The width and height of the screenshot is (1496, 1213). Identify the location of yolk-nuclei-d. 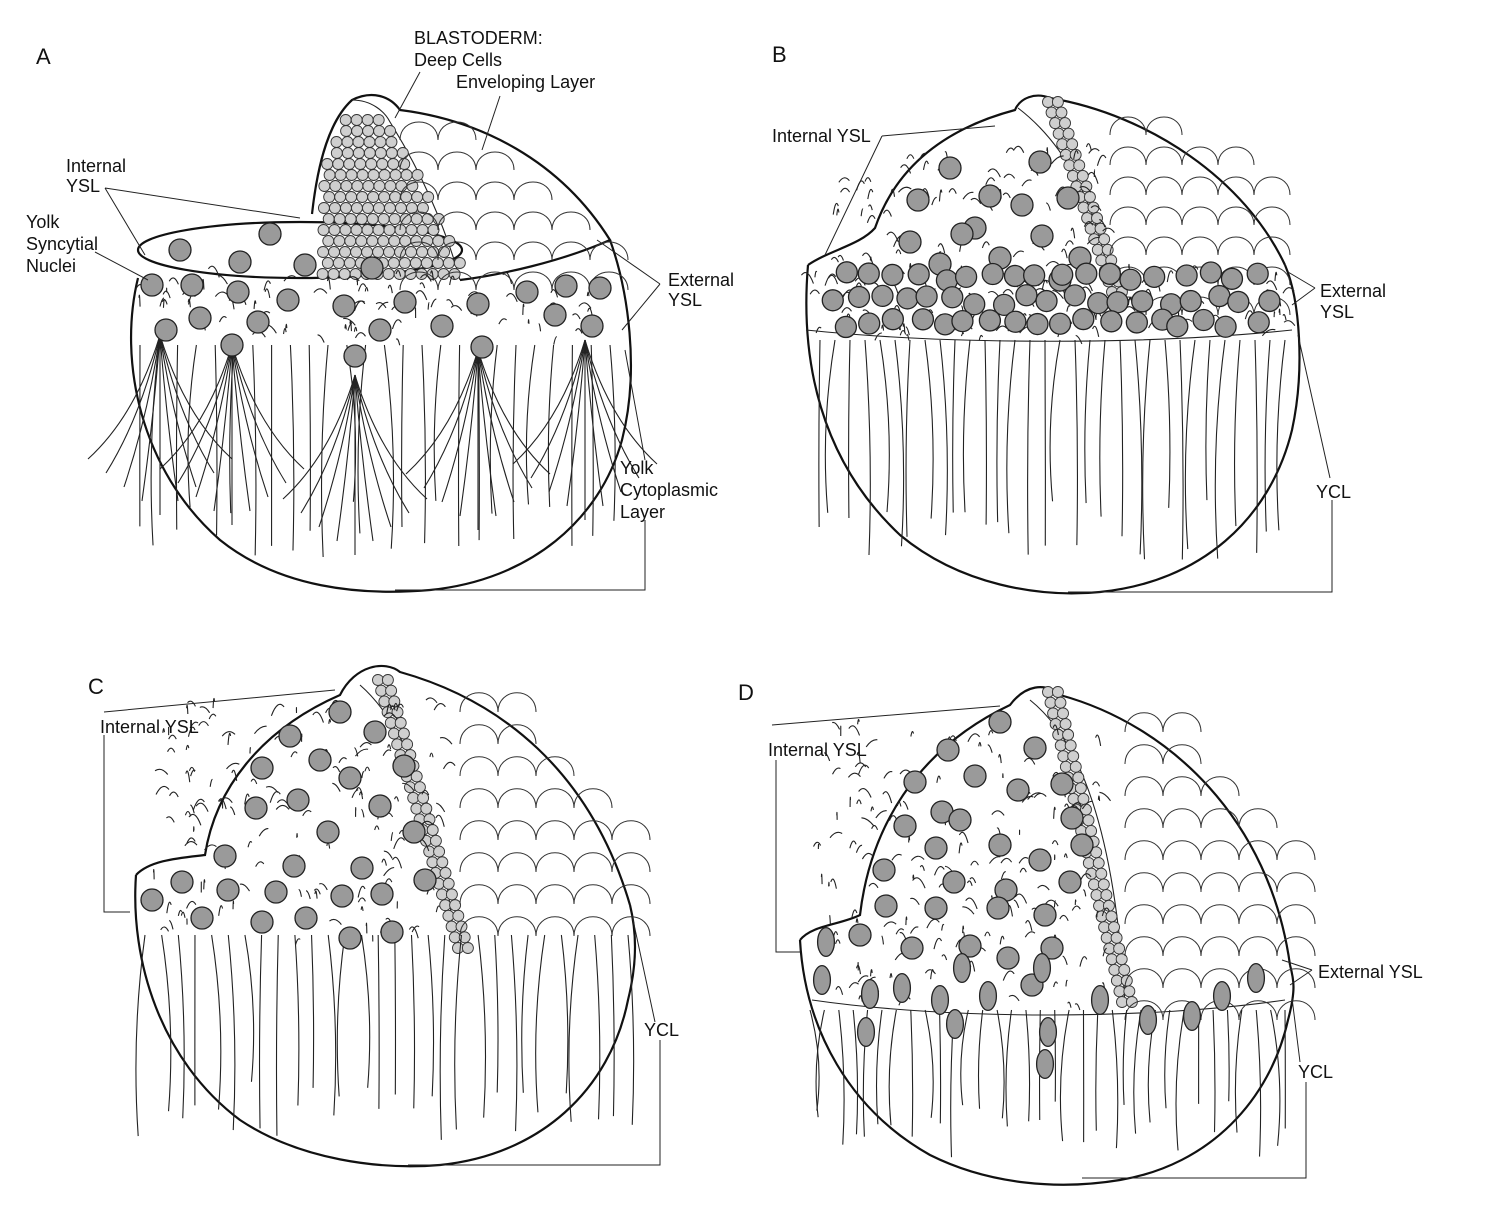
(1039, 895).